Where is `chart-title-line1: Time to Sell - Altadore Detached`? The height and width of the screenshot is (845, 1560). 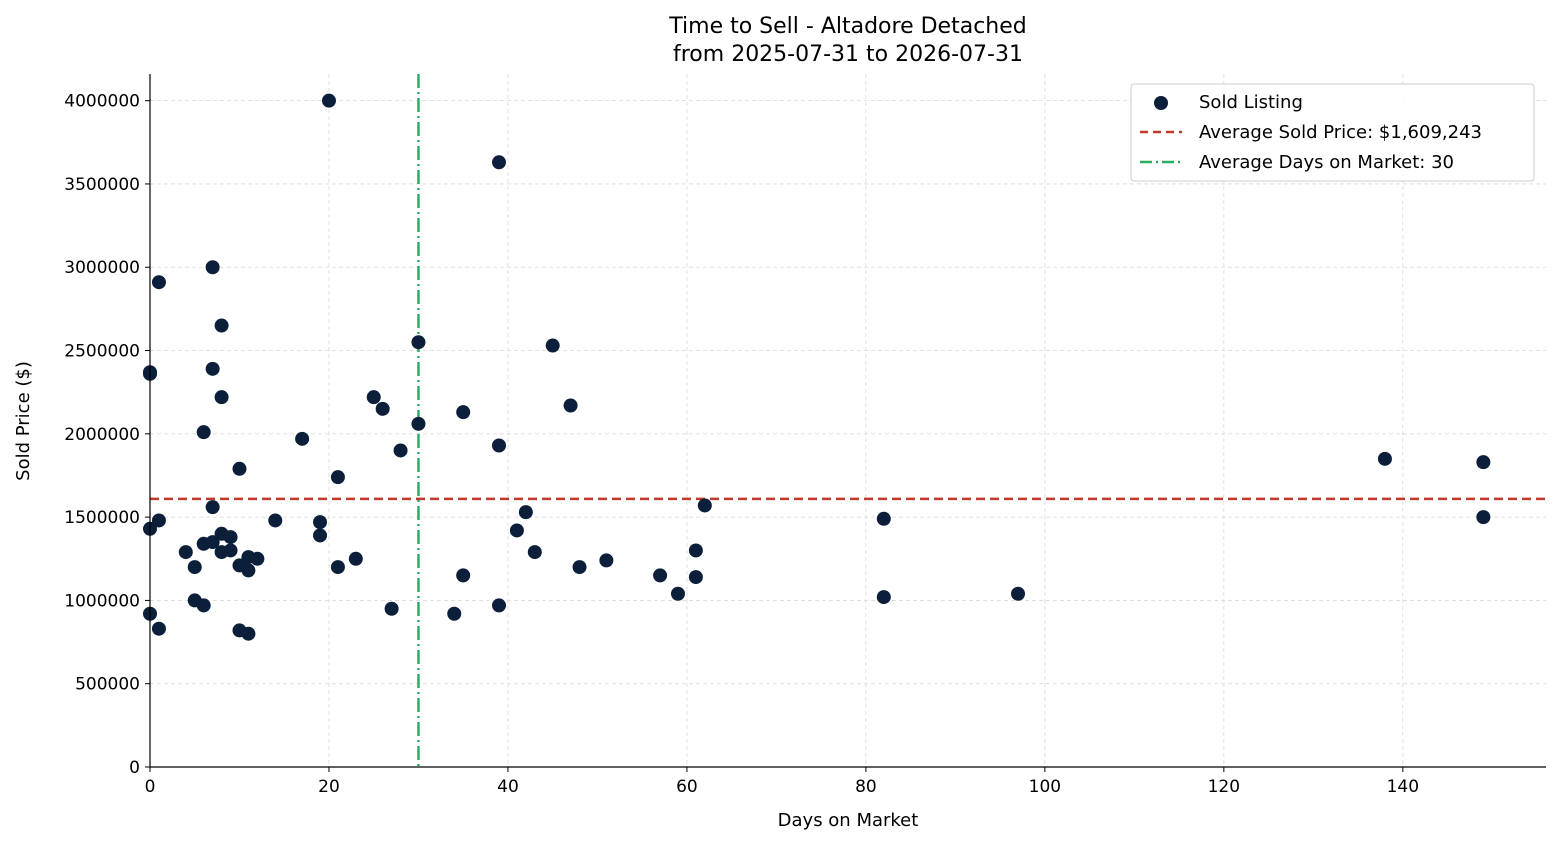
chart-title-line1: Time to Sell - Altadore Detached is located at coordinates (847, 26).